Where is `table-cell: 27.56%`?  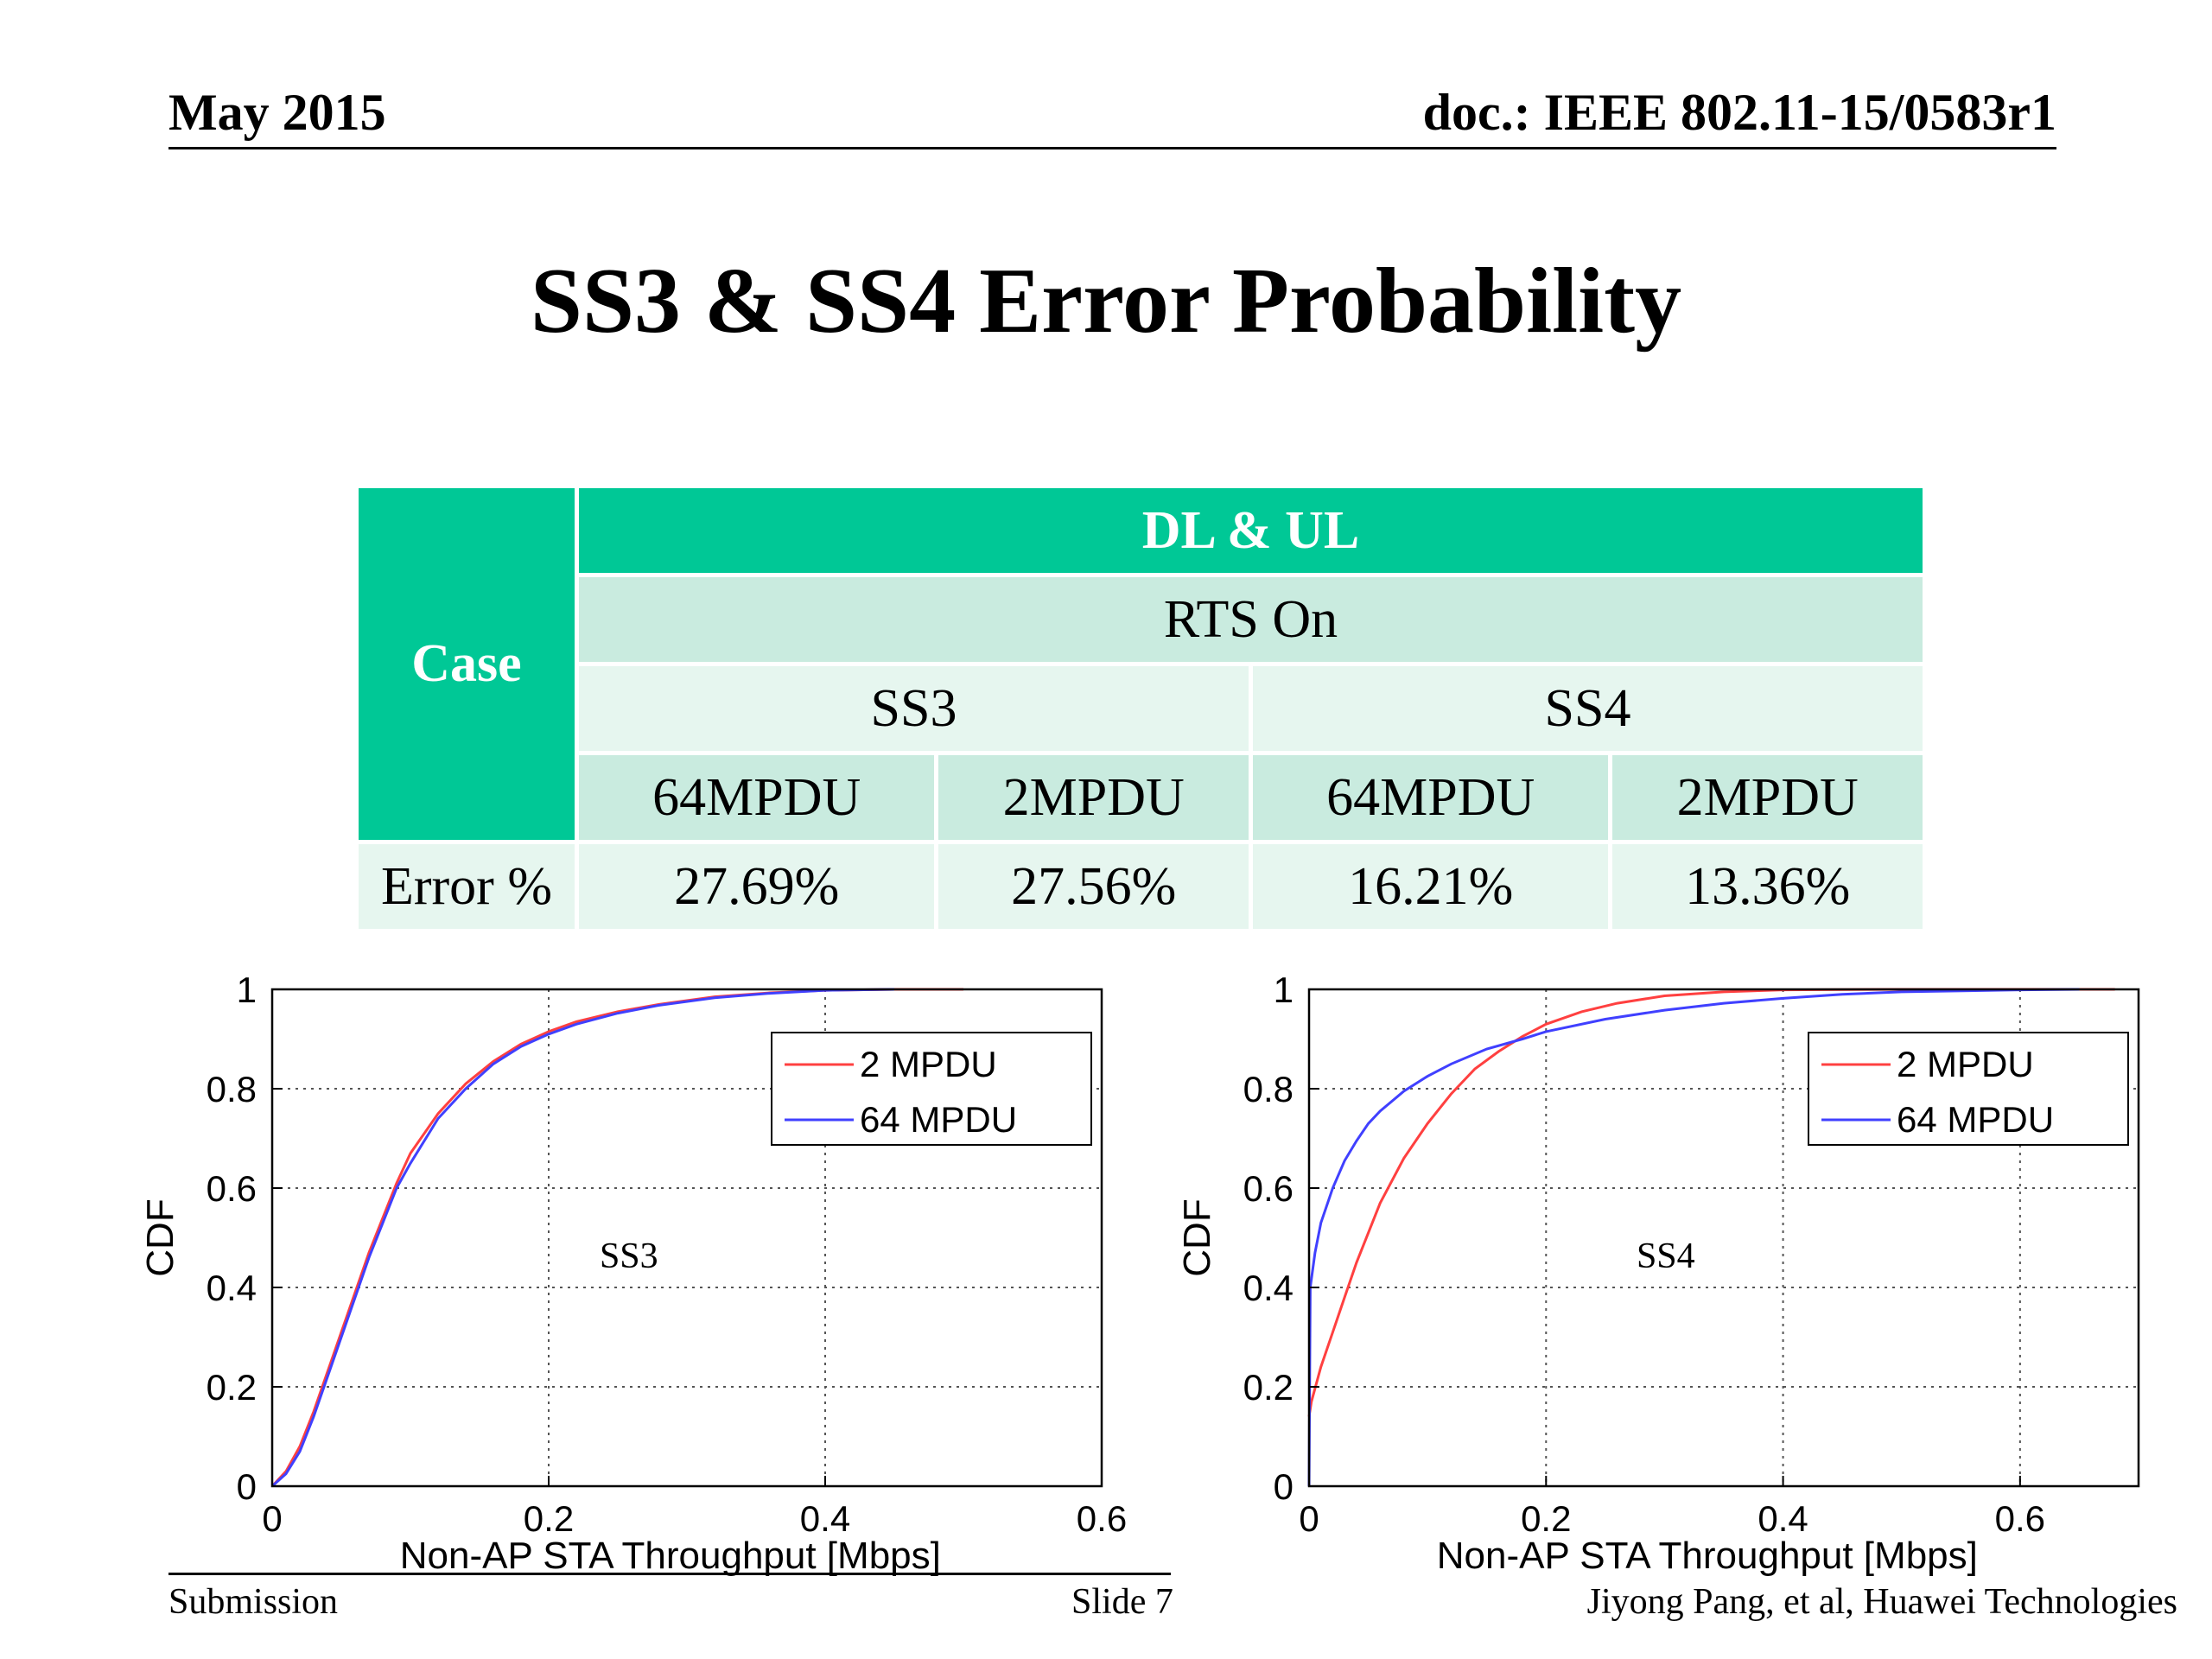 table-cell: 27.56% is located at coordinates (1093, 886).